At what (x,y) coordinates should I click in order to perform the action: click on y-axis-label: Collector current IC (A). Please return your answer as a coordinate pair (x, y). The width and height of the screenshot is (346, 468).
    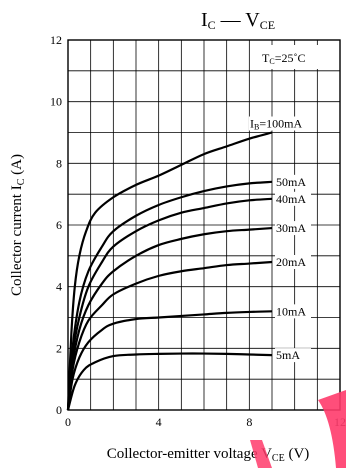
    Looking at the image, I should click on (18, 225).